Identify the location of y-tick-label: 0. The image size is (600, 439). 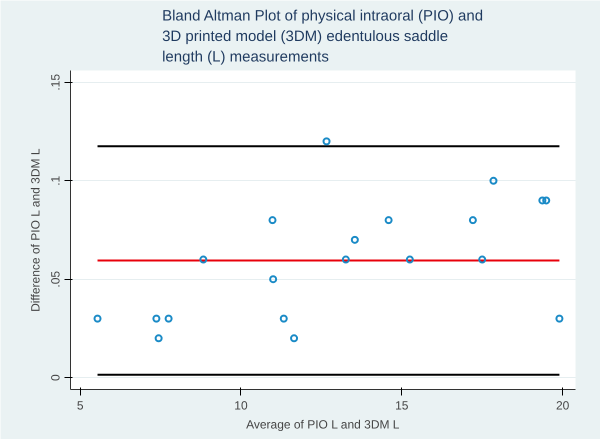
(55, 378).